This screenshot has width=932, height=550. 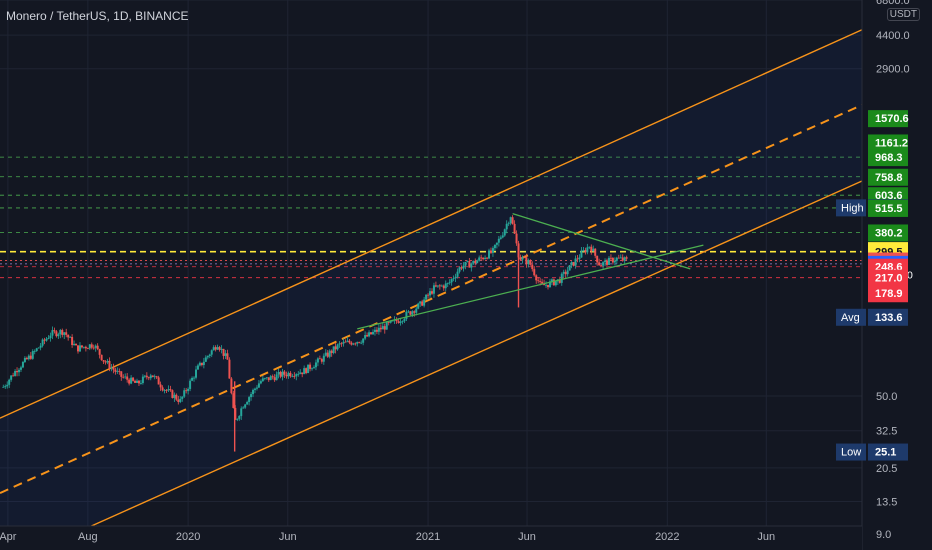 I want to click on price-label-res: 1570.6, so click(x=888, y=119).